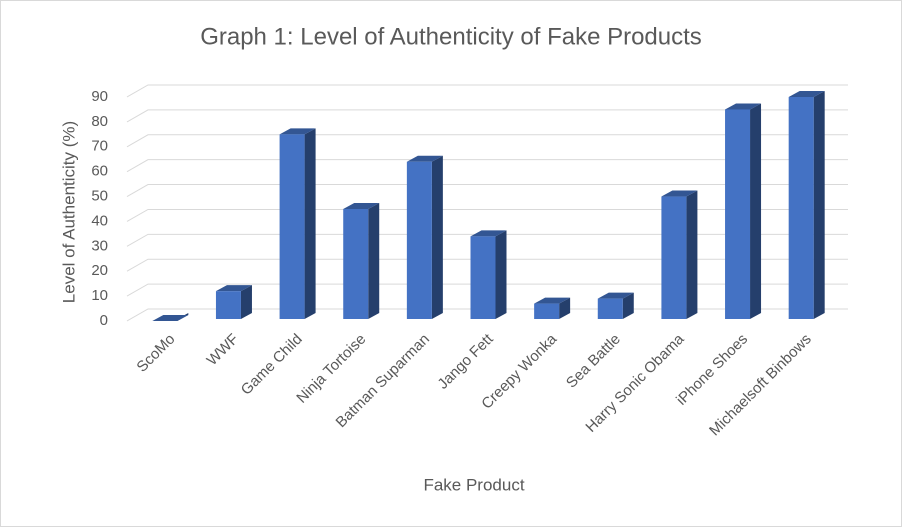 The width and height of the screenshot is (902, 527). Describe the element at coordinates (99, 146) in the screenshot. I see `y-tick-label: 70` at that location.